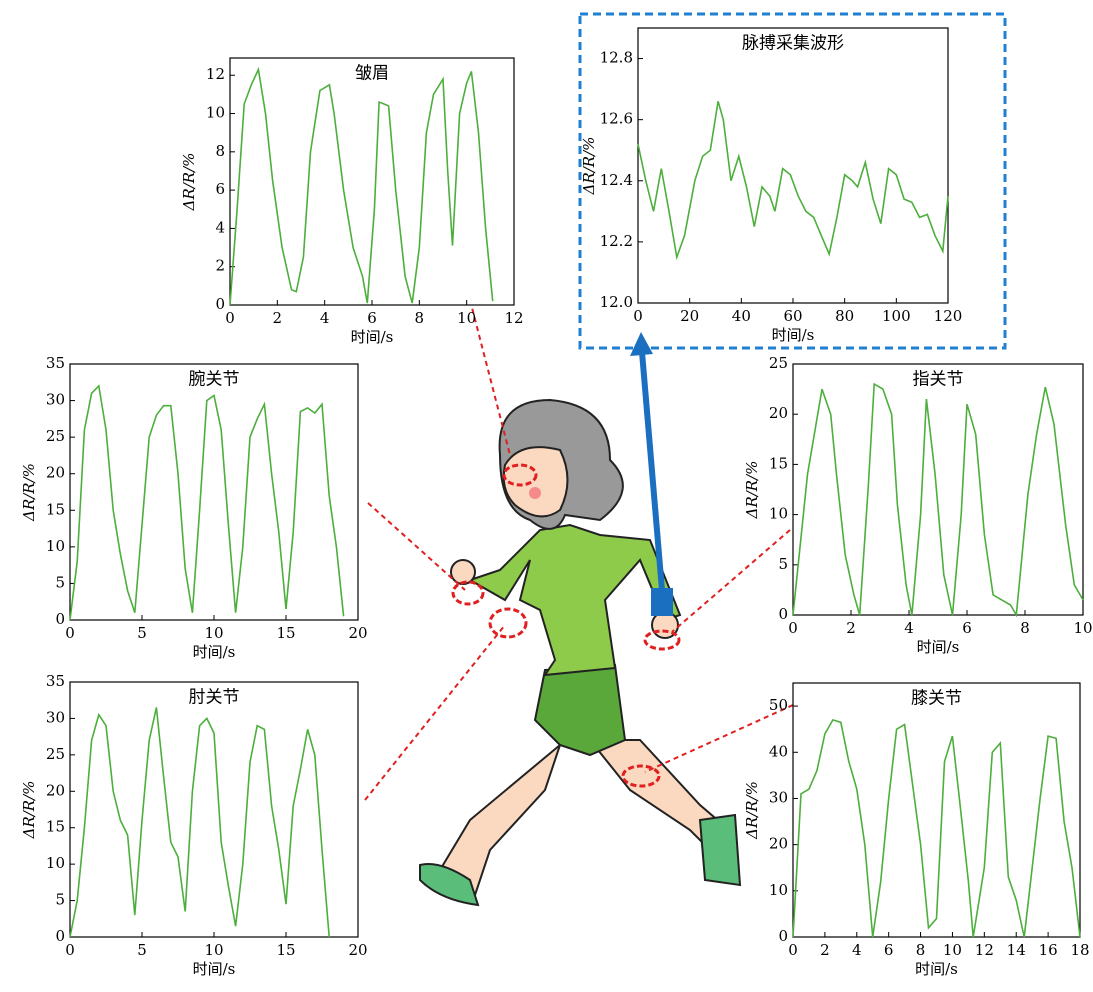 This screenshot has height=992, width=1093. What do you see at coordinates (580, 710) in the screenshot?
I see `shorts` at bounding box center [580, 710].